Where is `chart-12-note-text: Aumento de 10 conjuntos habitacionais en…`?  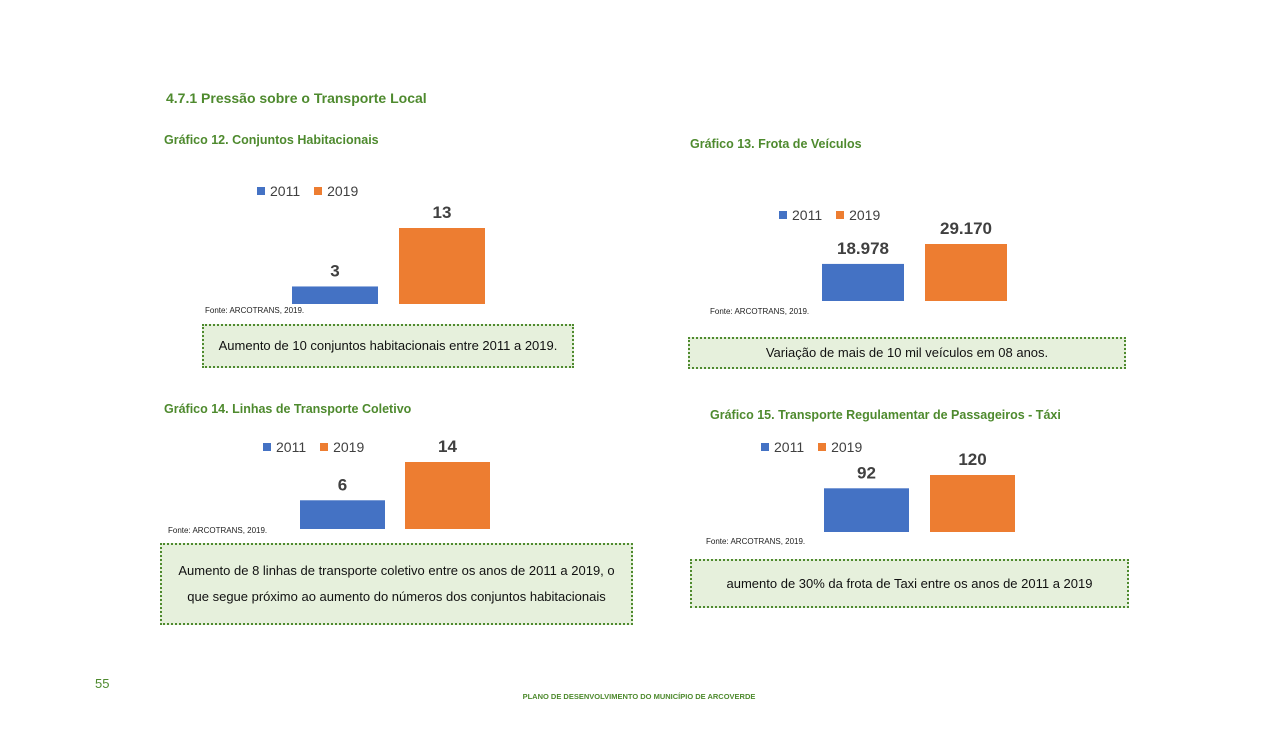 chart-12-note-text: Aumento de 10 conjuntos habitacionais en… is located at coordinates (388, 345).